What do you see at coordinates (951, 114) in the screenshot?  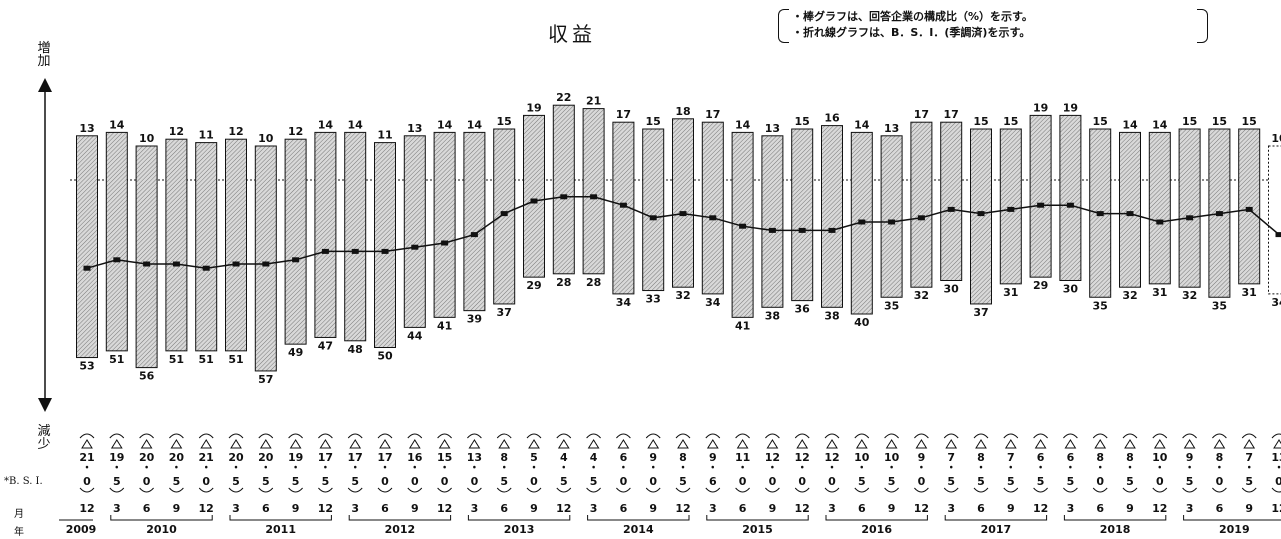 I see `label-up-2017-3: 17` at bounding box center [951, 114].